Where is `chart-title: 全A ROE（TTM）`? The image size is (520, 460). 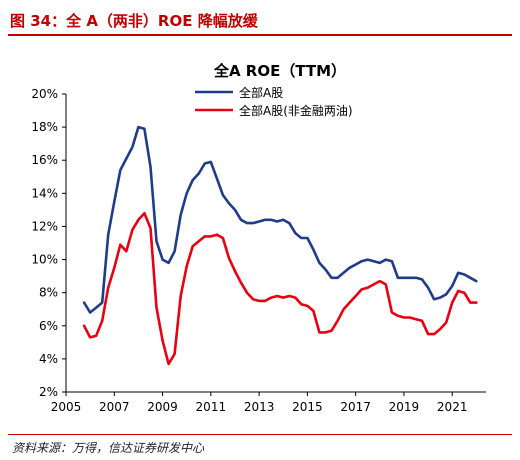 chart-title: 全A ROE（TTM） is located at coordinates (279, 71).